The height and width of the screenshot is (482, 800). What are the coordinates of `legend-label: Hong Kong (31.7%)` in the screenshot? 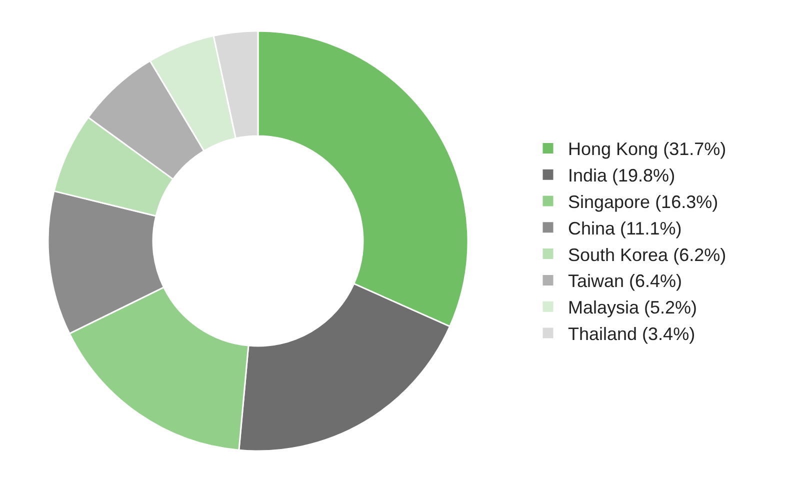 It's located at (647, 149).